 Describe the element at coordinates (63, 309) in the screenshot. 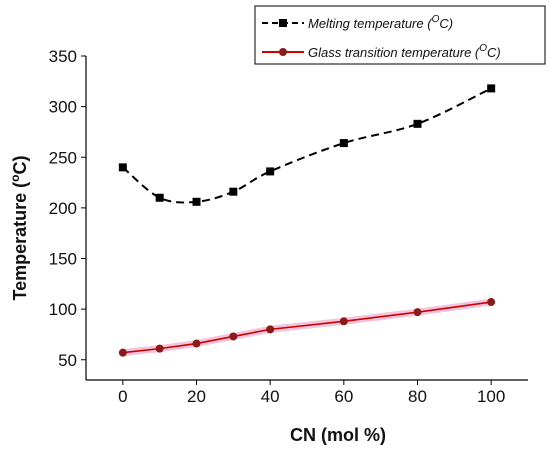

I see `y-tick-label: 100` at that location.